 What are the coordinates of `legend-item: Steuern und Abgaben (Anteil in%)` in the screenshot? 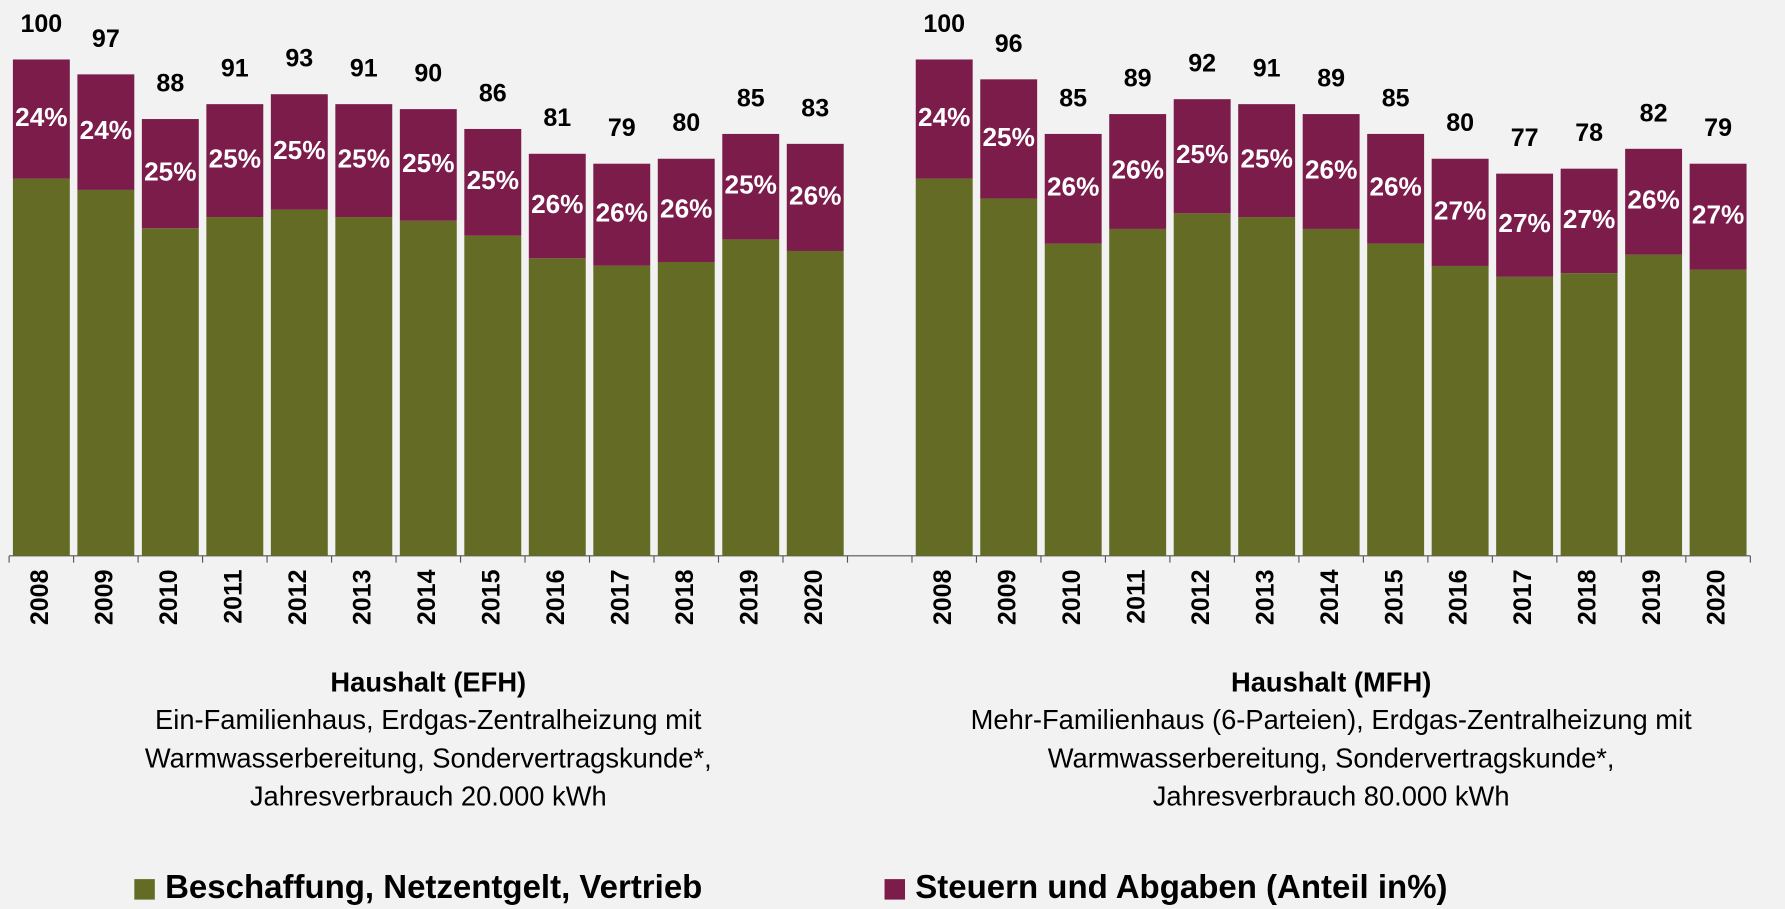 It's located at (1166, 886).